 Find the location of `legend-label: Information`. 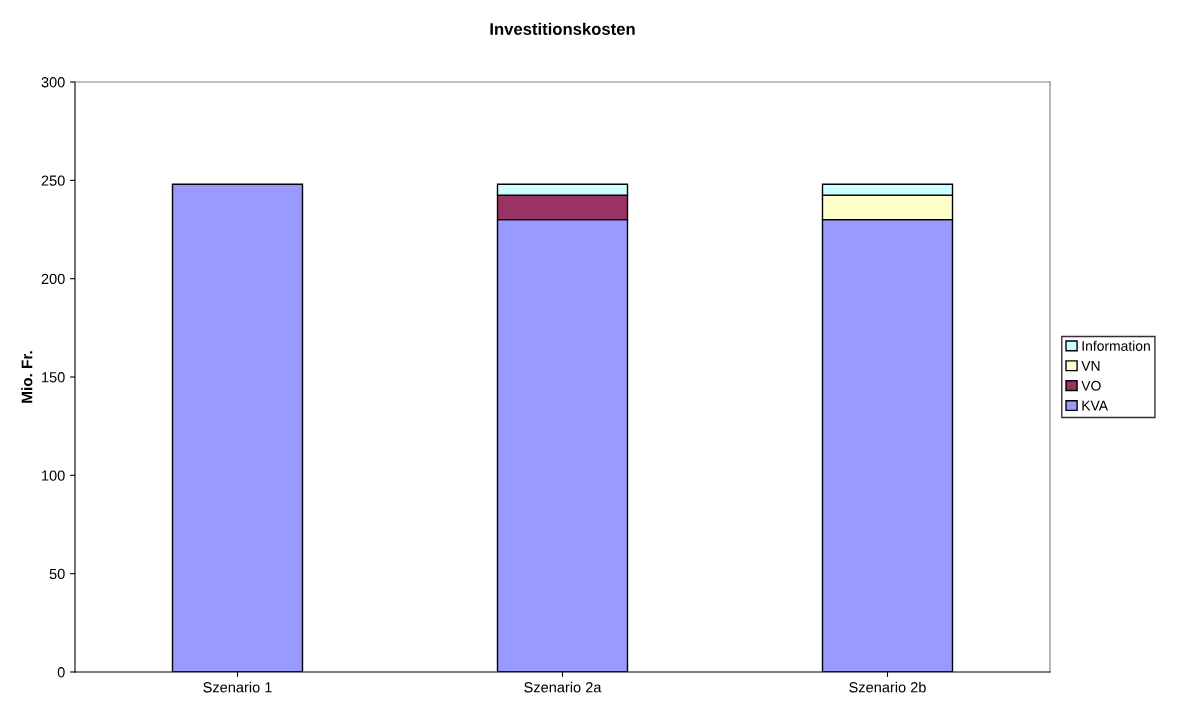

legend-label: Information is located at coordinates (1116, 345).